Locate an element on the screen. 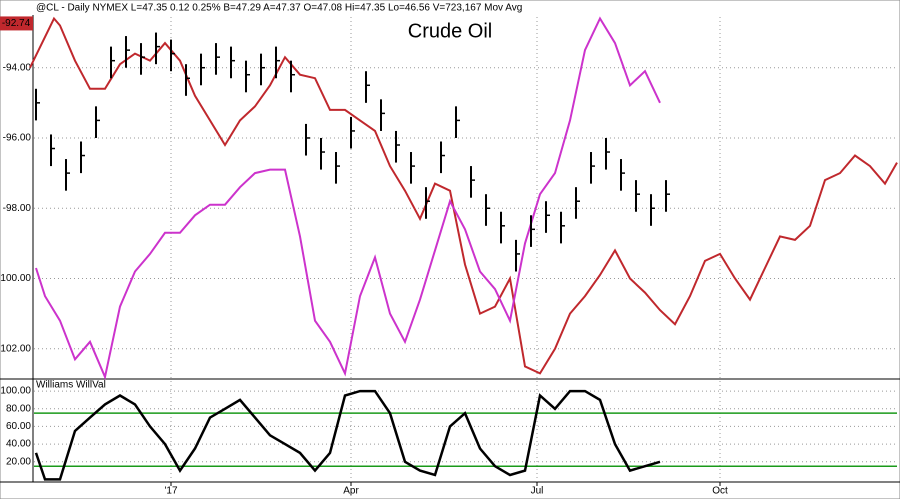  y-tick-label: 80.00 is located at coordinates (18, 408).